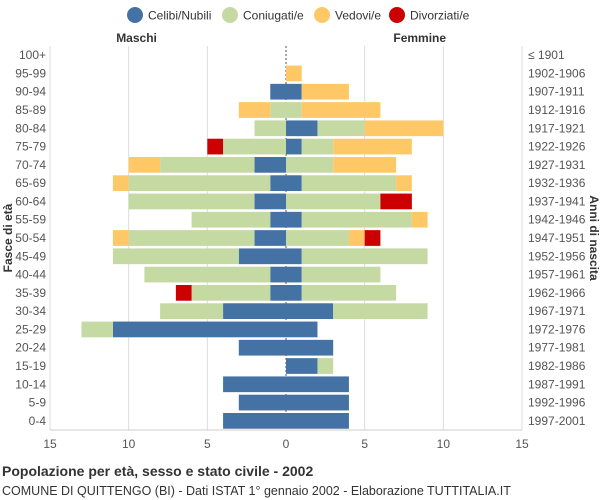 This screenshot has height=500, width=600. What do you see at coordinates (557, 147) in the screenshot?
I see `birth-year-label: 1922-1926` at bounding box center [557, 147].